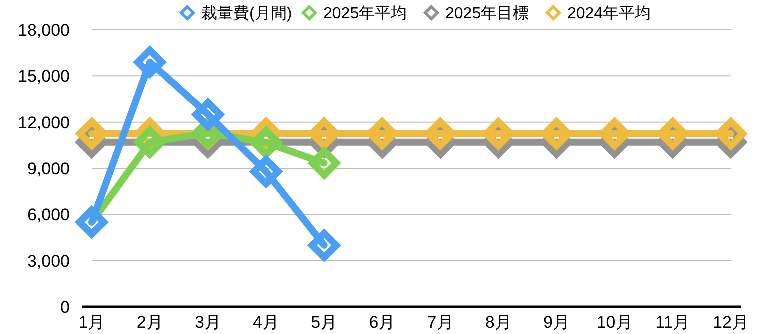 The width and height of the screenshot is (758, 334). Describe the element at coordinates (44, 122) in the screenshot. I see `y-tick-label: 12,000` at that location.